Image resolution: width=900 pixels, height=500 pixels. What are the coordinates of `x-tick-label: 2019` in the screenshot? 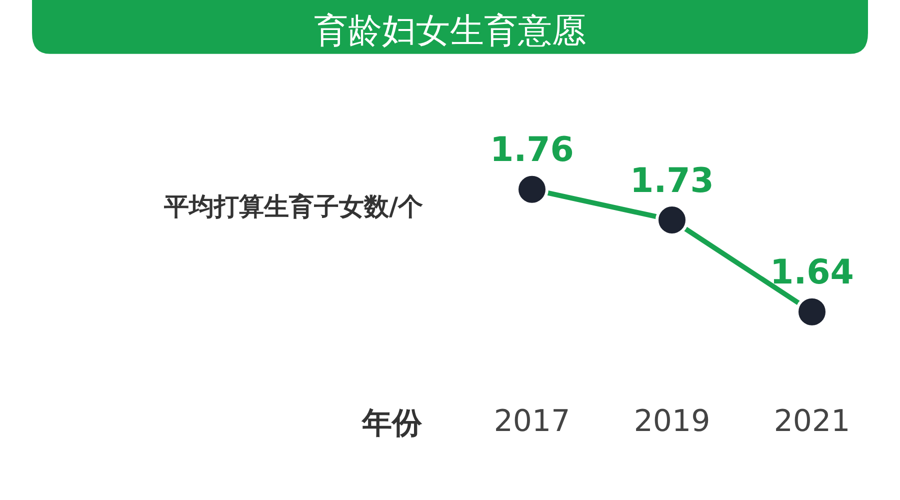 It's located at (672, 421).